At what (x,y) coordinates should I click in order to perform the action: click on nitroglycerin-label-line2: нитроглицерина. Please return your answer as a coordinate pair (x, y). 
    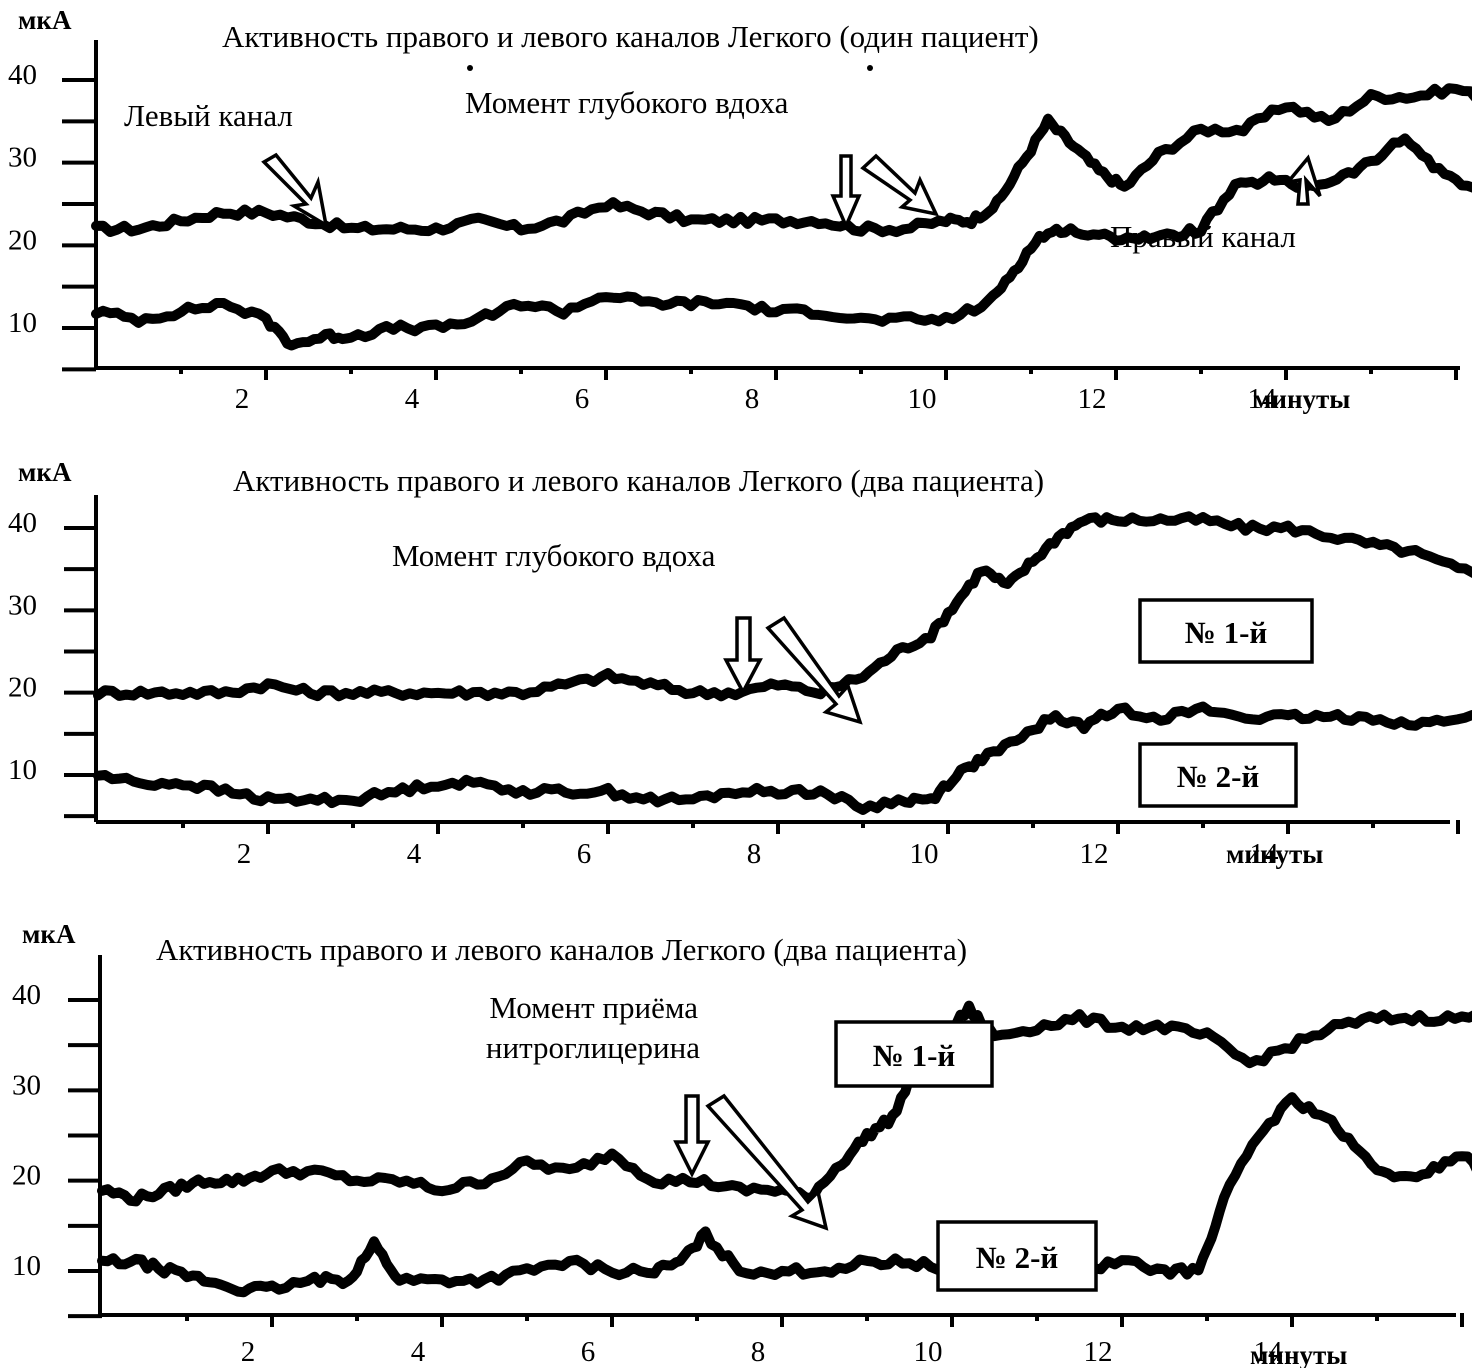
    Looking at the image, I should click on (593, 1047).